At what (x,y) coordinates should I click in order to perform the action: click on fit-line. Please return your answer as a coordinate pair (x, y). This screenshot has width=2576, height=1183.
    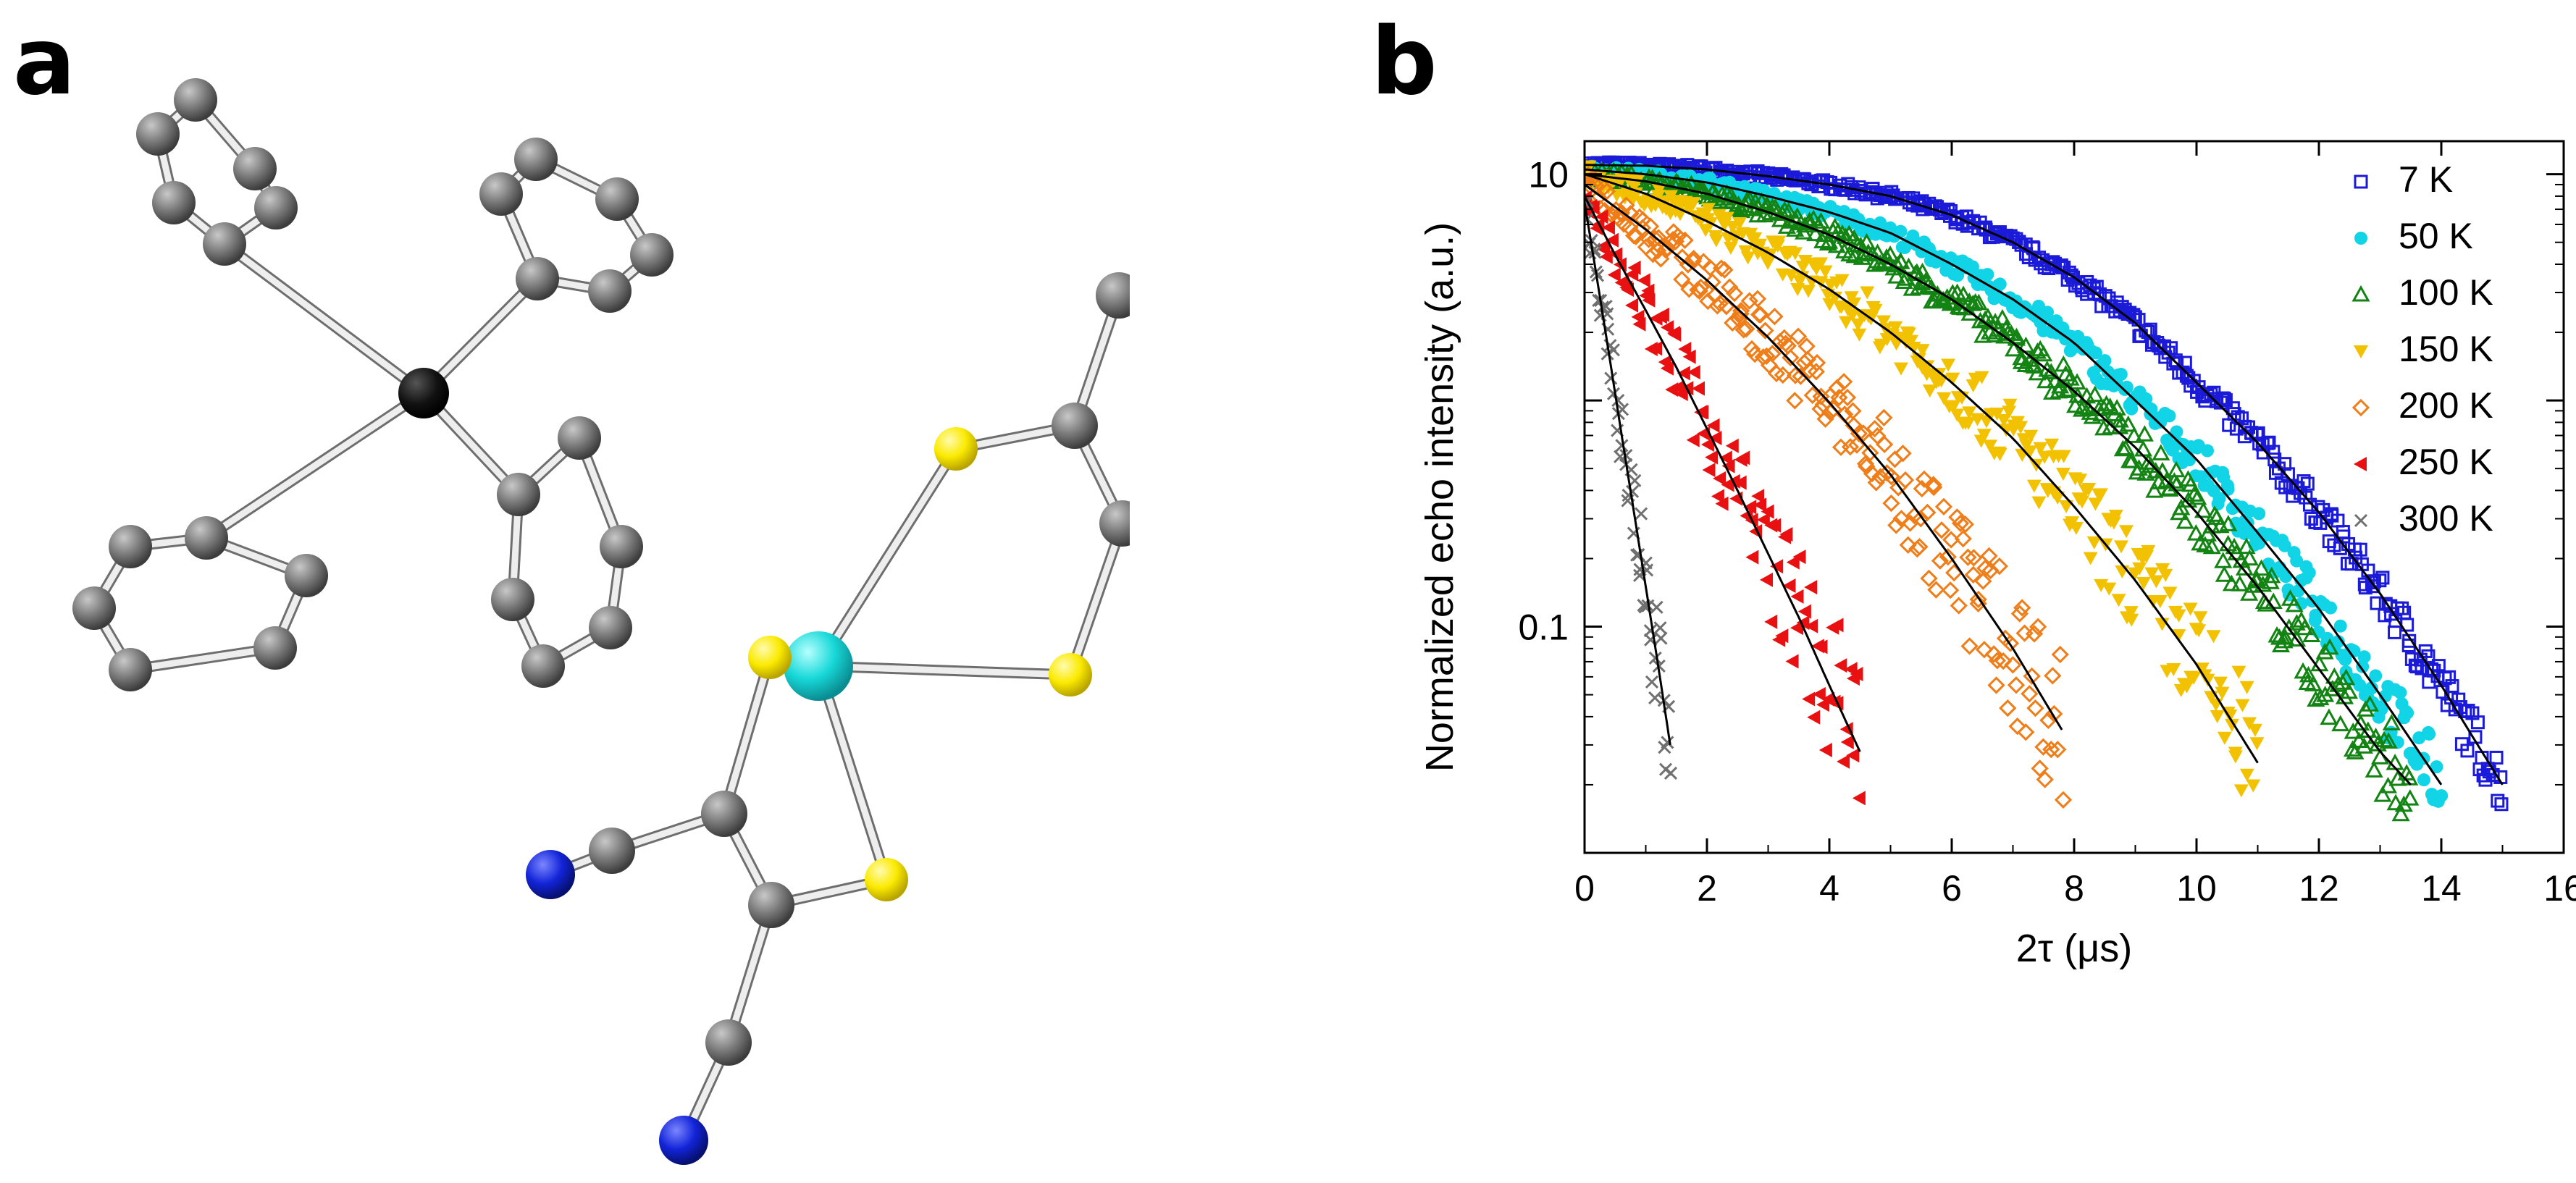
    Looking at the image, I should click on (1628, 474).